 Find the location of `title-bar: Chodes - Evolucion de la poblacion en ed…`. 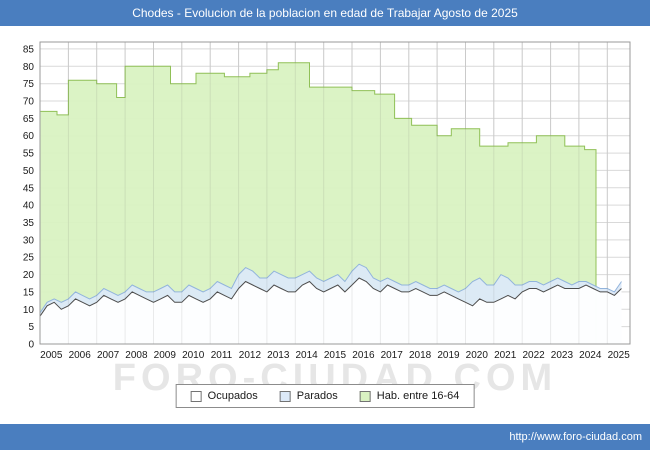

title-bar: Chodes - Evolucion de la poblacion en ed… is located at coordinates (325, 13).